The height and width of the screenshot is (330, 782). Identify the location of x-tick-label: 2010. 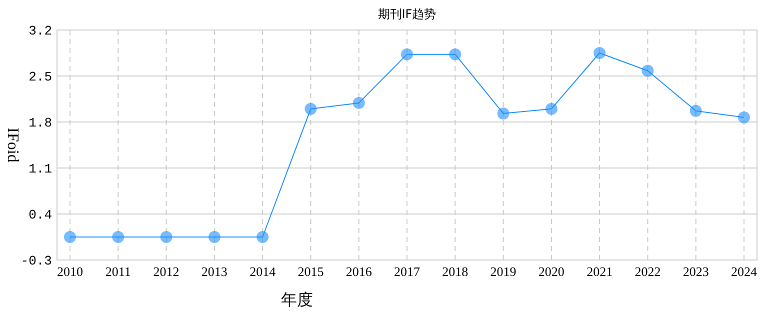
(70, 271).